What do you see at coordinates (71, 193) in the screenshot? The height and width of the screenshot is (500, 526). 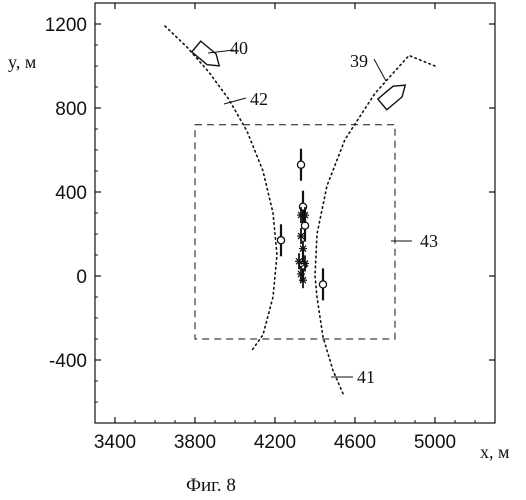 I see `y-tick-label: 400` at bounding box center [71, 193].